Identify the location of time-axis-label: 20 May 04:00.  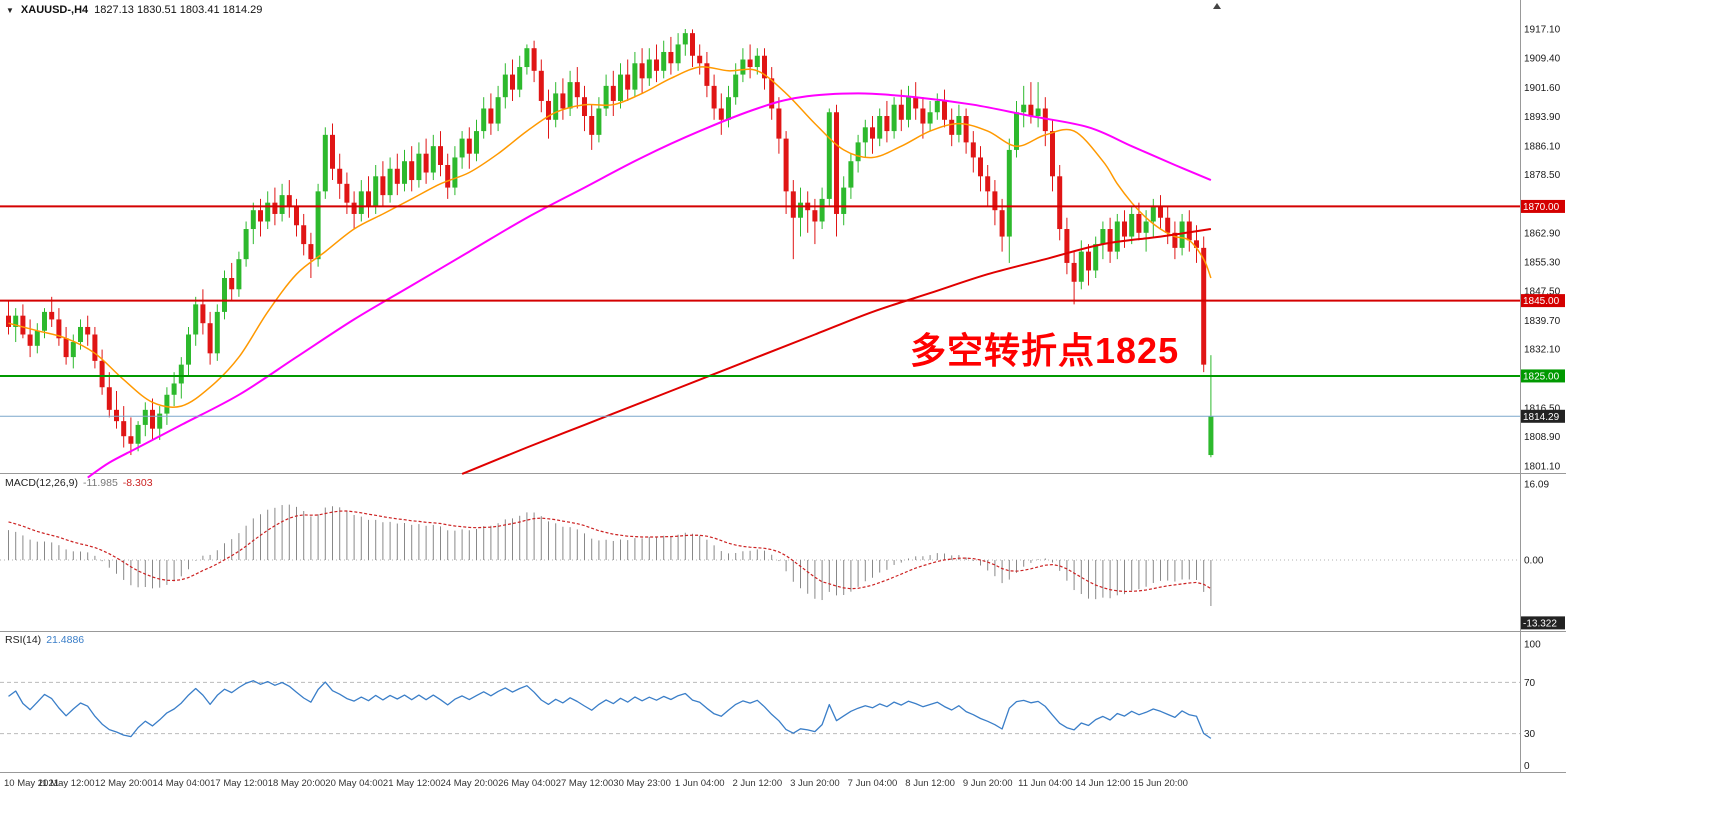
(354, 783).